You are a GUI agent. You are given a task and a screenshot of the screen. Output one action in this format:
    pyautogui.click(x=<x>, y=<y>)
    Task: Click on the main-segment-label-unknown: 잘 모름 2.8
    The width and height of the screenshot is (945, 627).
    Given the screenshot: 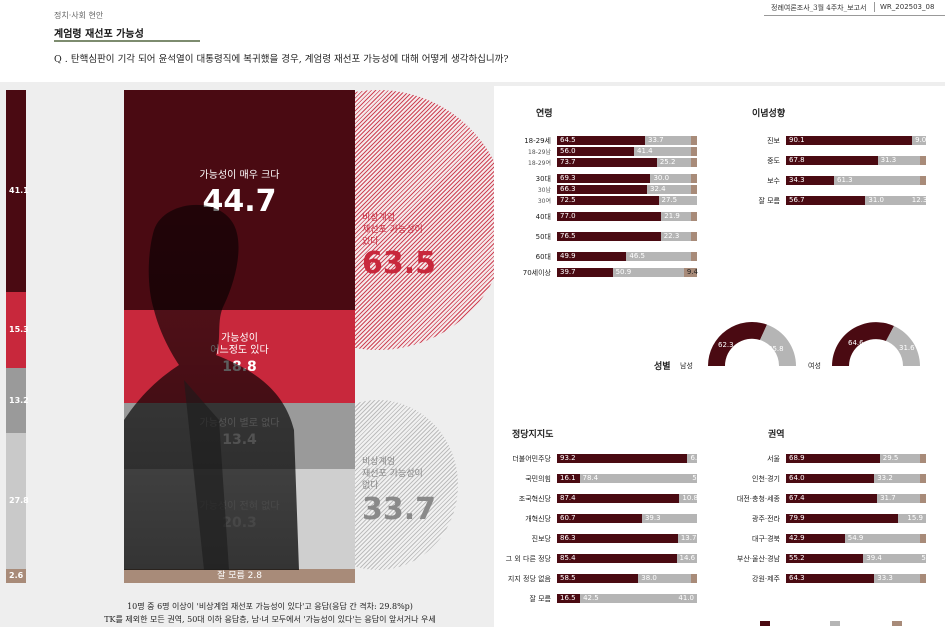 What is the action you would take?
    pyautogui.click(x=239, y=576)
    